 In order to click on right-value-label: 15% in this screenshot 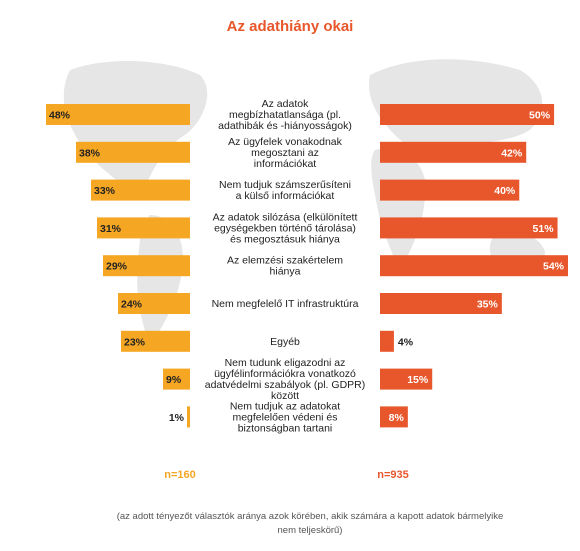, I will do `click(418, 380)`.